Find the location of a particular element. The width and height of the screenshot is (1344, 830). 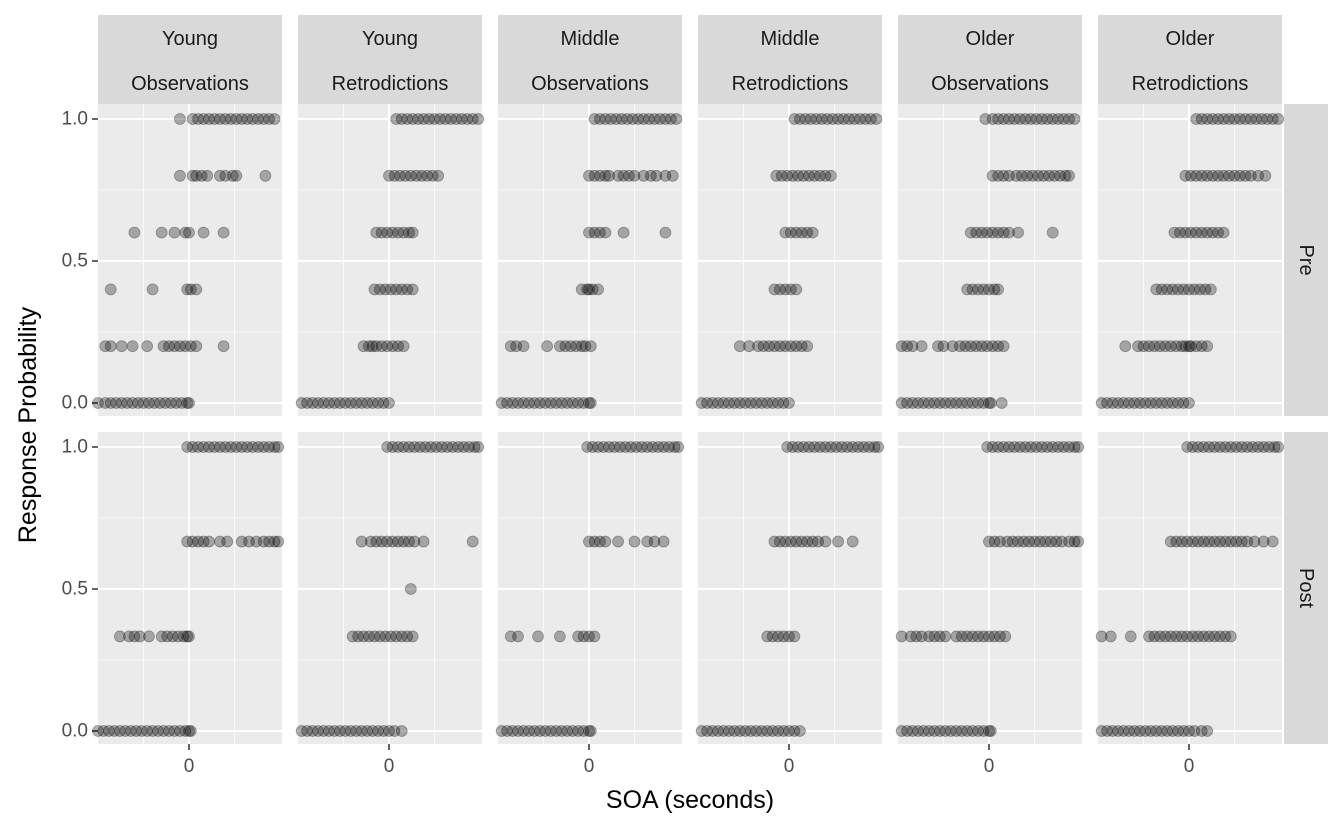

points-col5-pre is located at coordinates (988, 261).